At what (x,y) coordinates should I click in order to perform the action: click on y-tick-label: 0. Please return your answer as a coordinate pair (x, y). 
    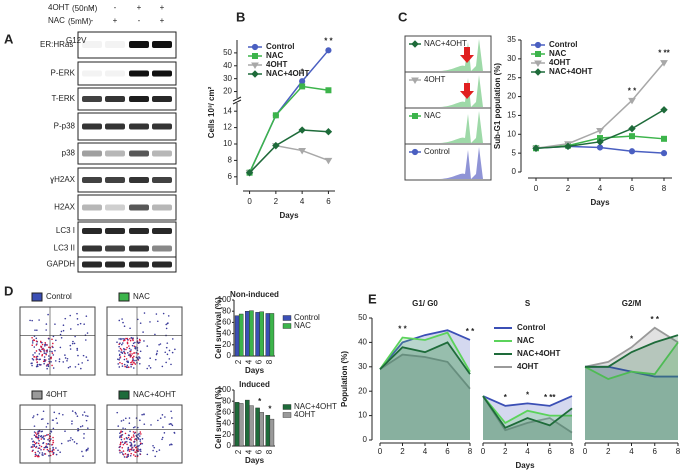
    Looking at the image, I should click on (365, 439).